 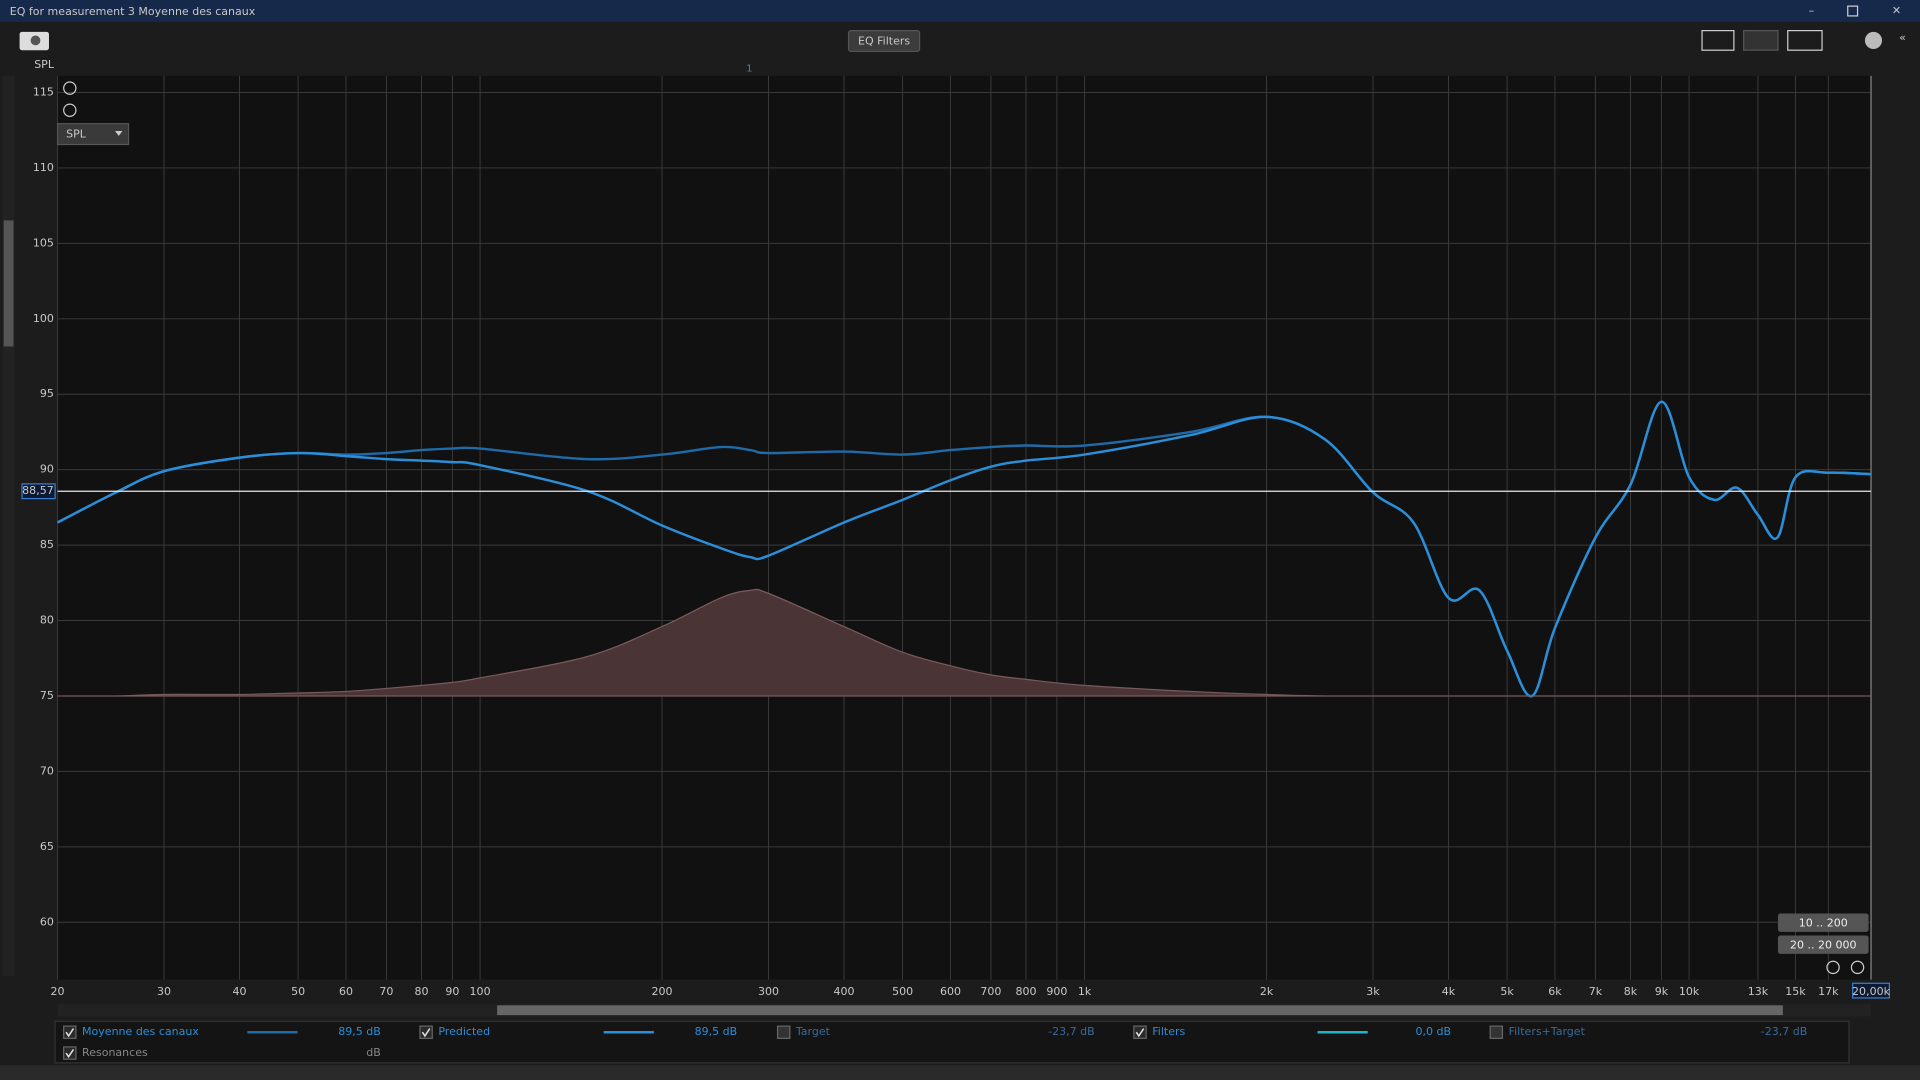 I want to click on fit-button, so click(x=1805, y=40).